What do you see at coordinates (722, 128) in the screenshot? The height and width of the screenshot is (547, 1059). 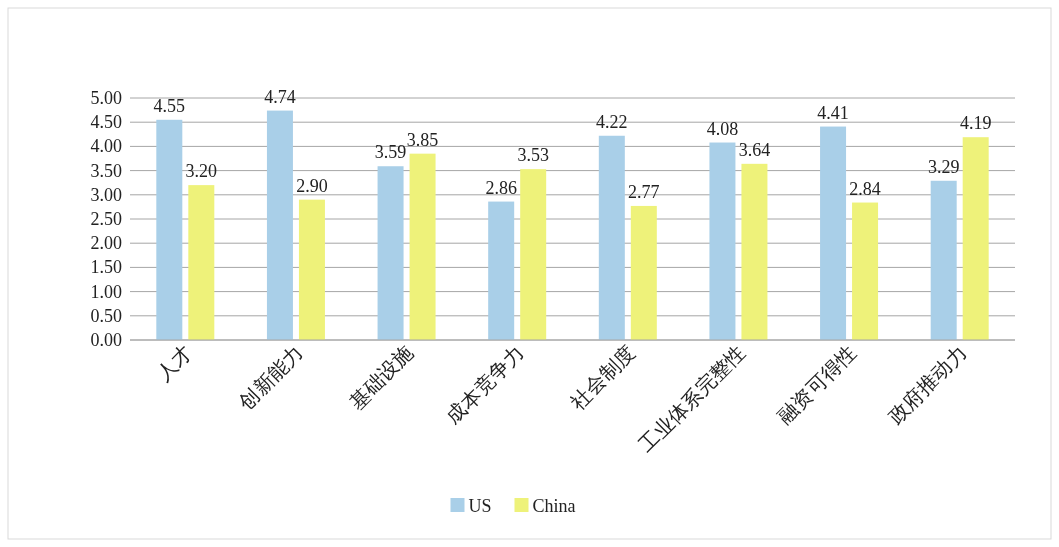 I see `data-label: 4.08` at bounding box center [722, 128].